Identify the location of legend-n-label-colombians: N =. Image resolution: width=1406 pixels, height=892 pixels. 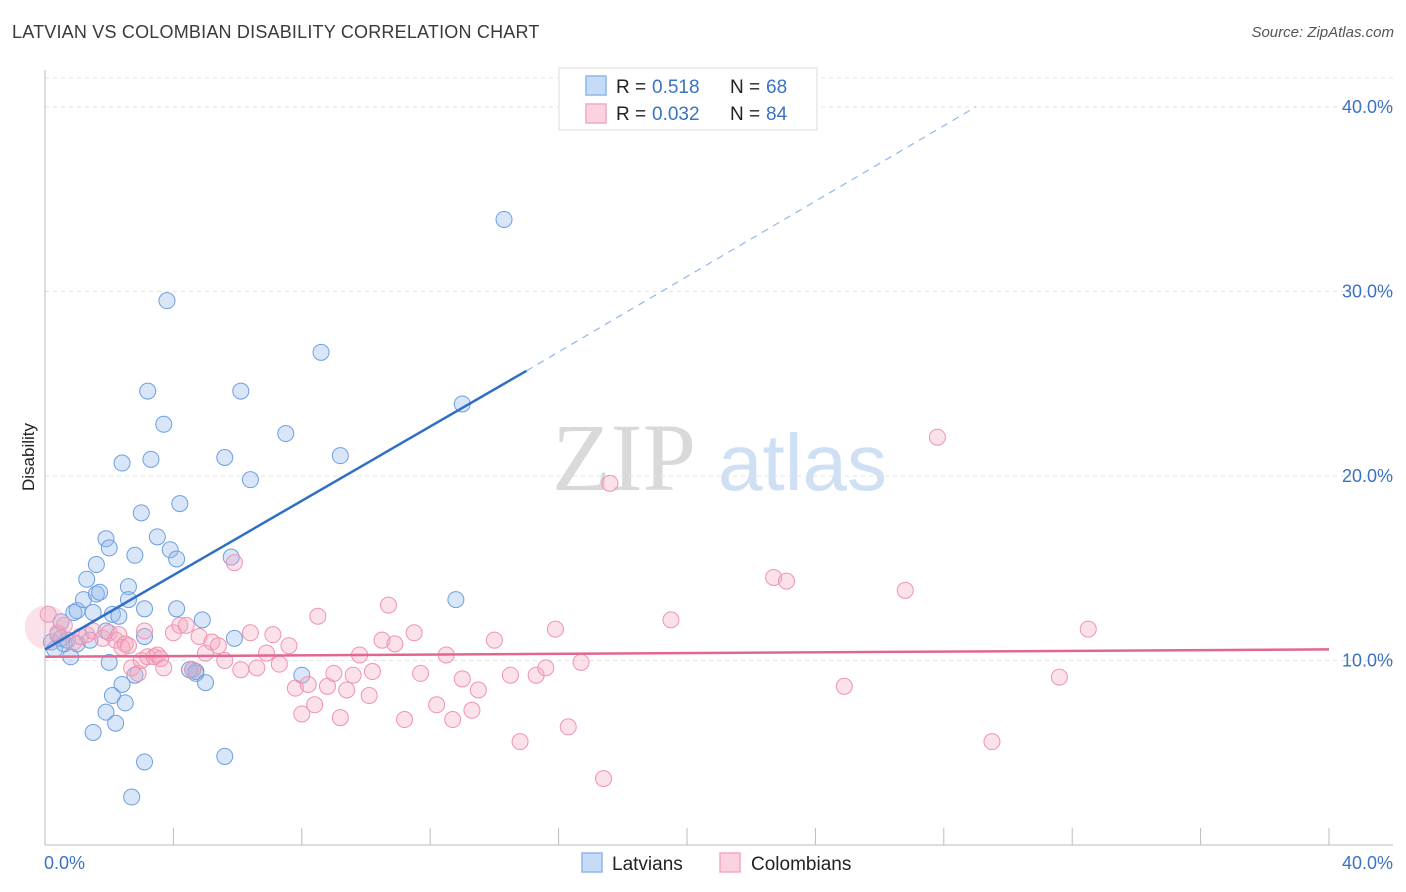
(745, 114).